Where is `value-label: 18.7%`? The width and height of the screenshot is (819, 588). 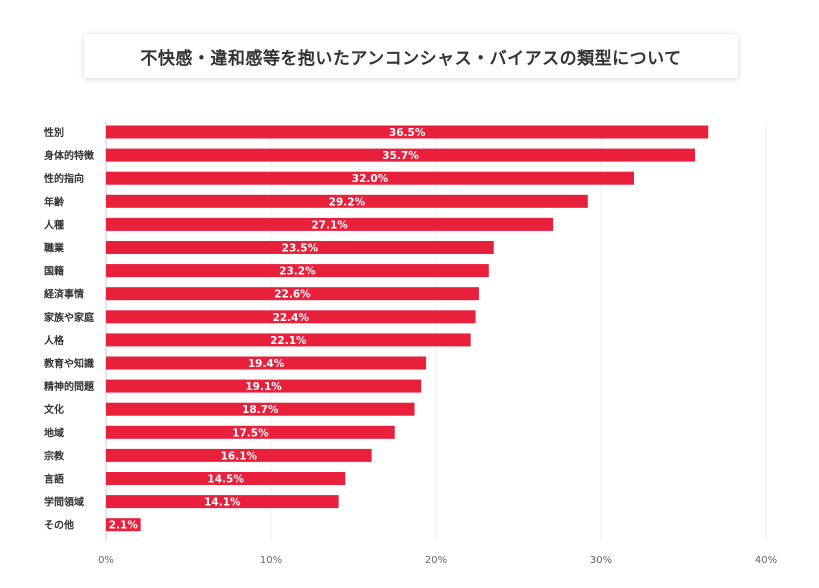
value-label: 18.7% is located at coordinates (260, 410).